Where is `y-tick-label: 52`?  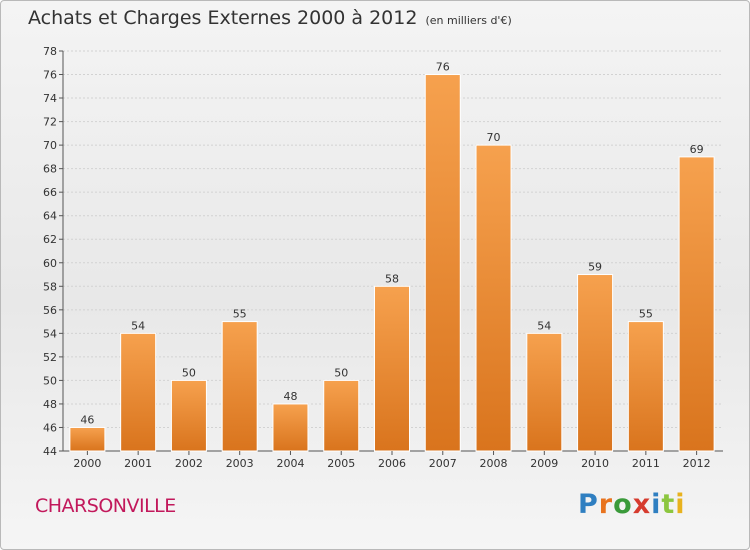 y-tick-label: 52 is located at coordinates (50, 357).